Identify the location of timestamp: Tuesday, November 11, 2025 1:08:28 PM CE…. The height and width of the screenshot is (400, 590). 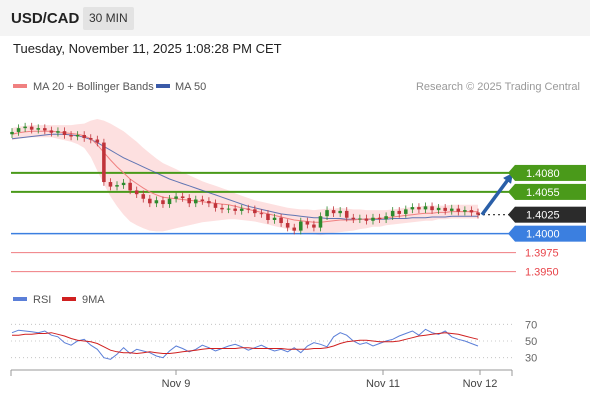
(147, 48).